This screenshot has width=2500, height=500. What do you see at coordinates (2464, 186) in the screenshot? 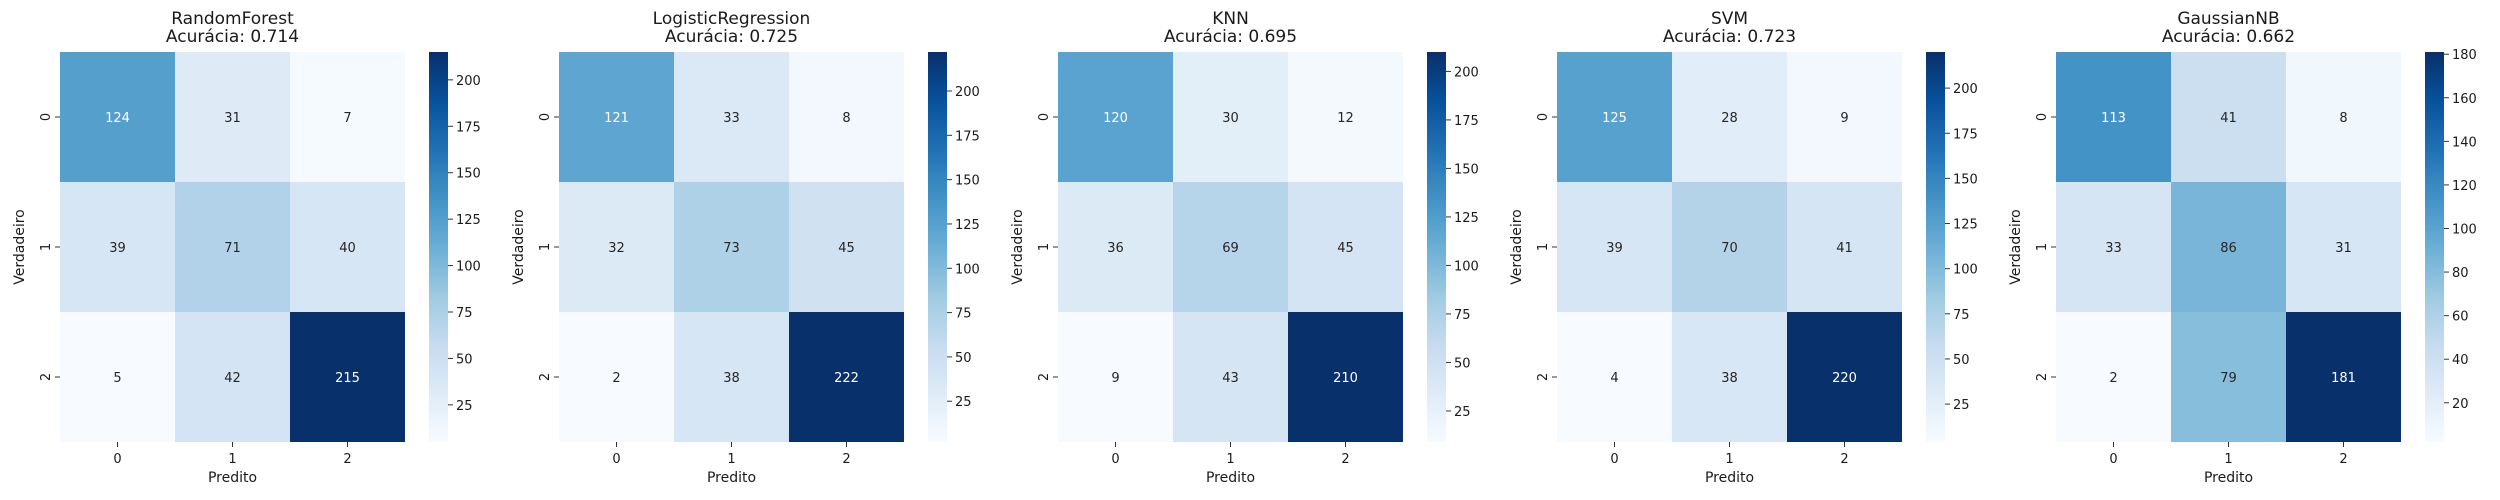
I see `colorbar-tick-label: 120` at bounding box center [2464, 186].